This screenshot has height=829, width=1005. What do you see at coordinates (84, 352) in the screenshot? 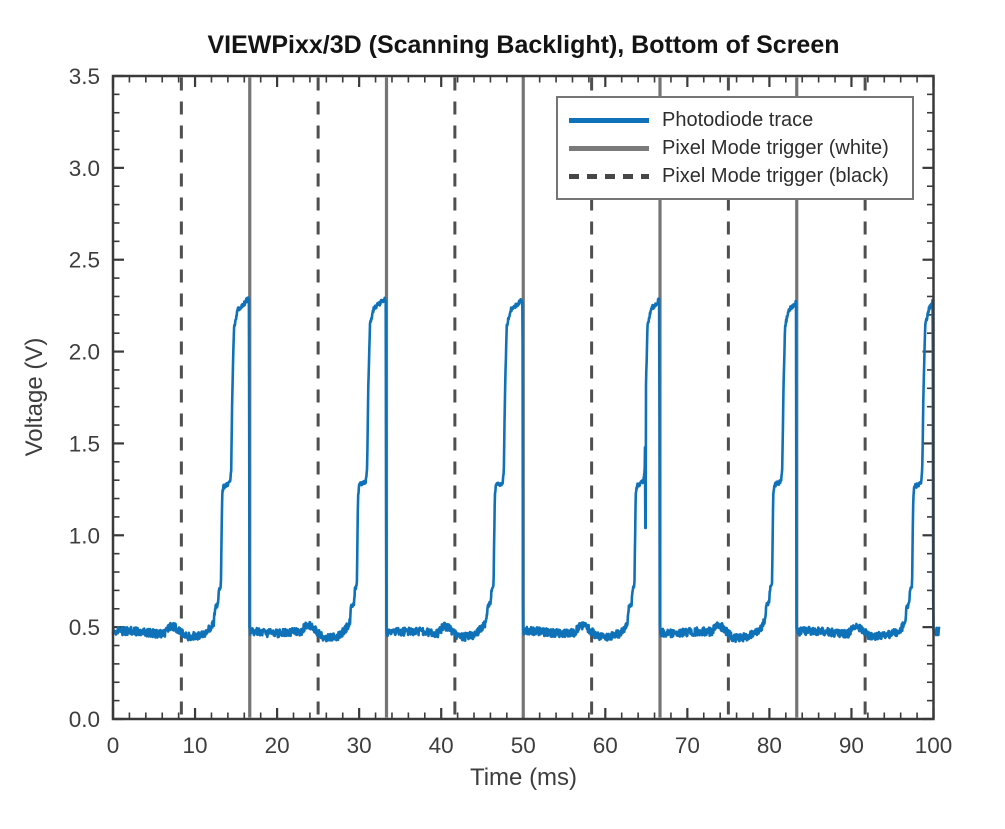
I see `y-tick-label: 2.0` at bounding box center [84, 352].